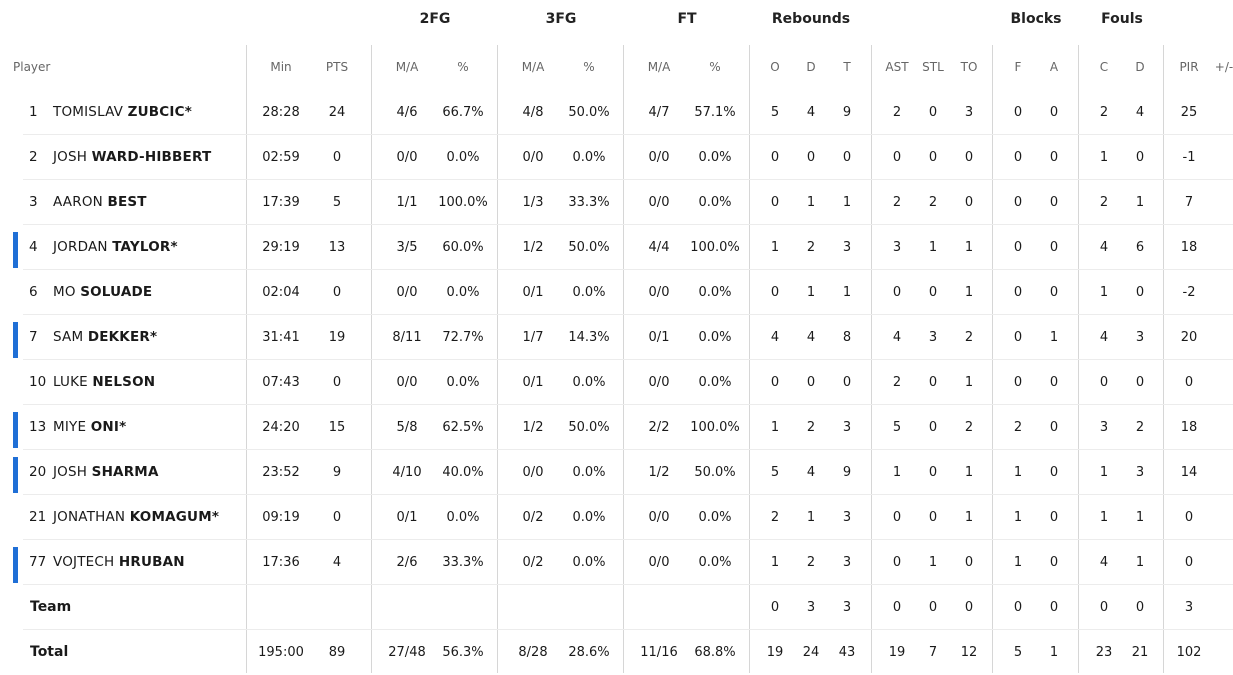  What do you see at coordinates (1054, 382) in the screenshot?
I see `cell-blk-a: 0` at bounding box center [1054, 382].